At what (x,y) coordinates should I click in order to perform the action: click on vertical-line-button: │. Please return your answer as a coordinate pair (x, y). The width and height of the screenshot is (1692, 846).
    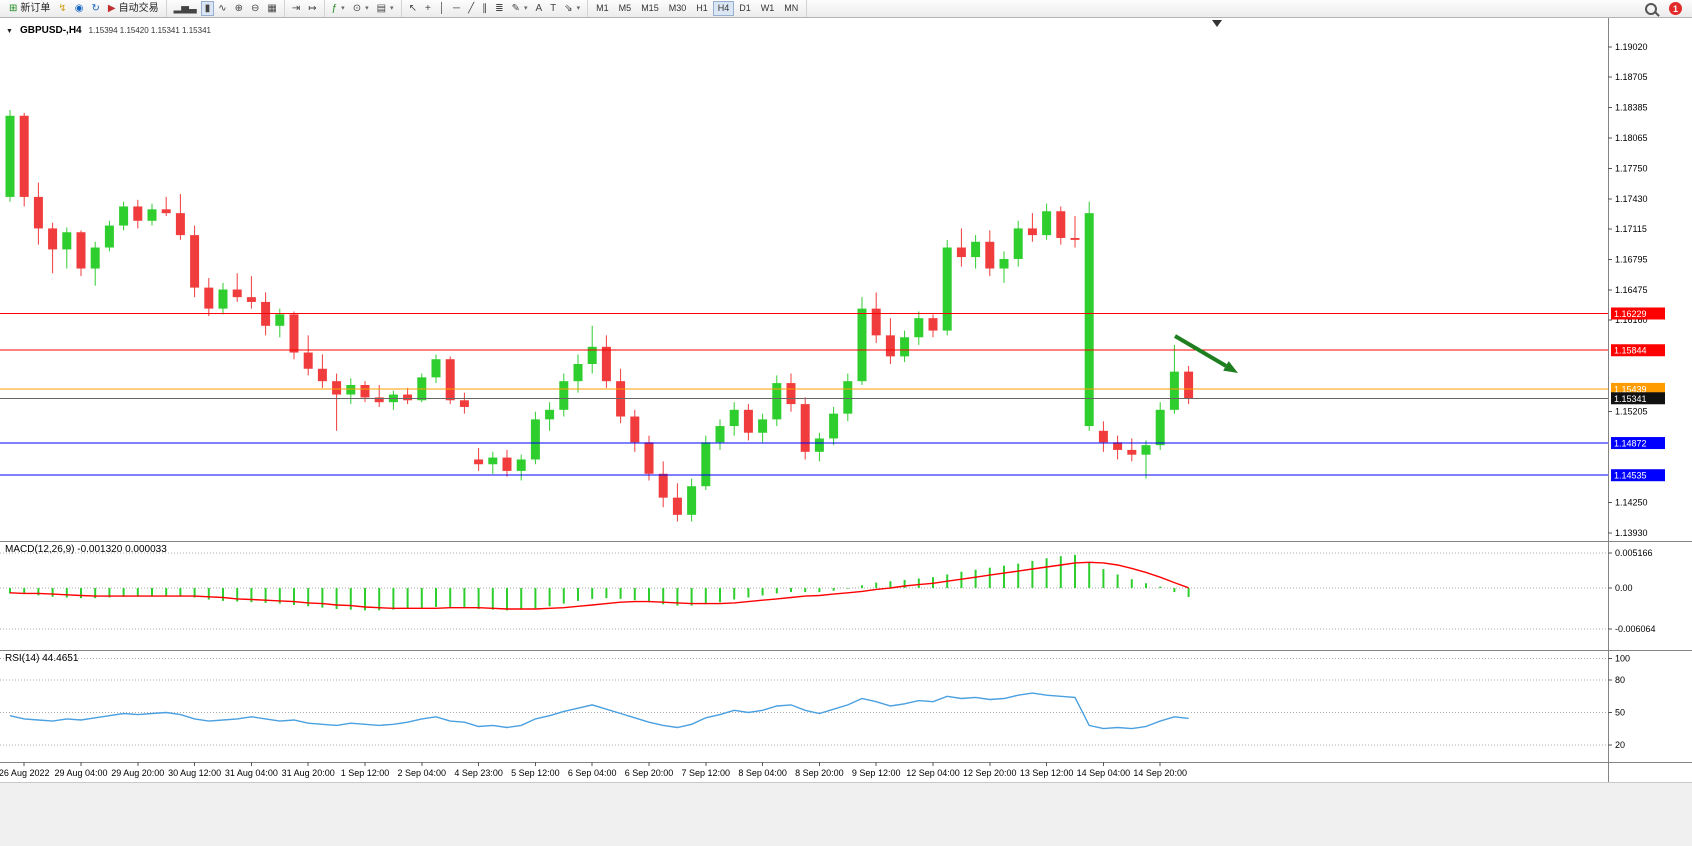
    Looking at the image, I should click on (442, 8).